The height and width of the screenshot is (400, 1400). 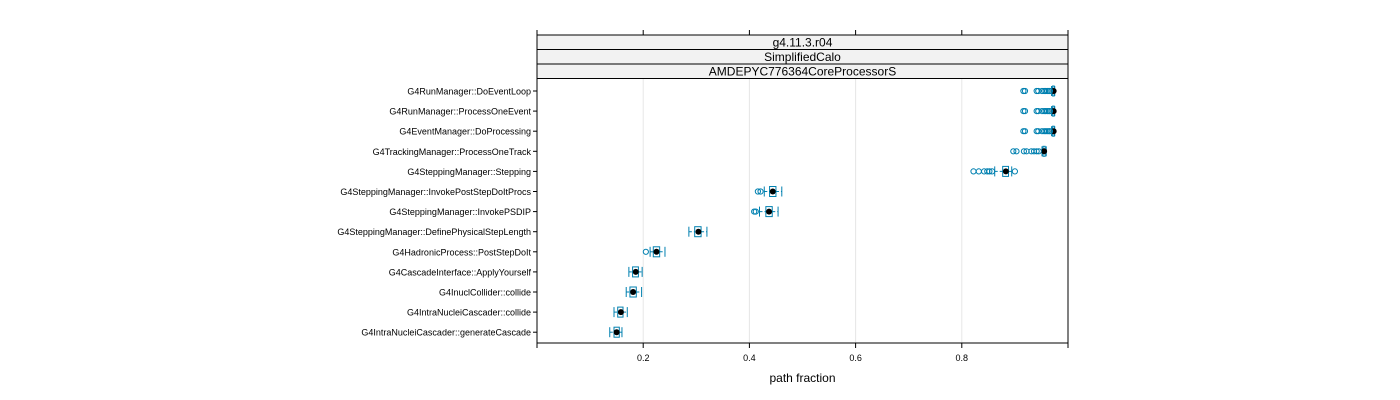 I want to click on x-tick-label: 0.8, so click(x=962, y=358).